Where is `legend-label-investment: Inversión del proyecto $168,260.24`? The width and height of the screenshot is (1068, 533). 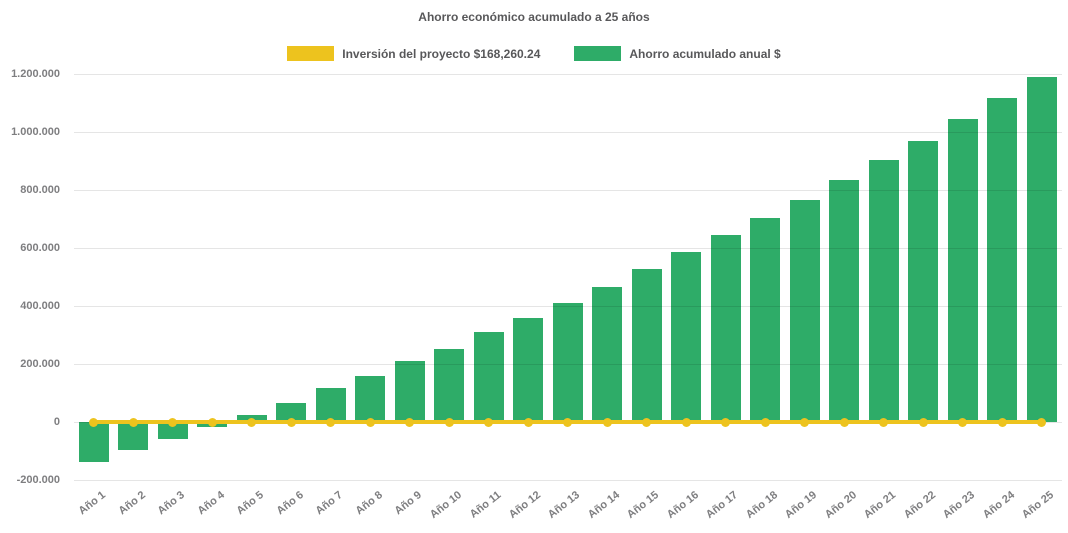 legend-label-investment: Inversión del proyecto $168,260.24 is located at coordinates (441, 53).